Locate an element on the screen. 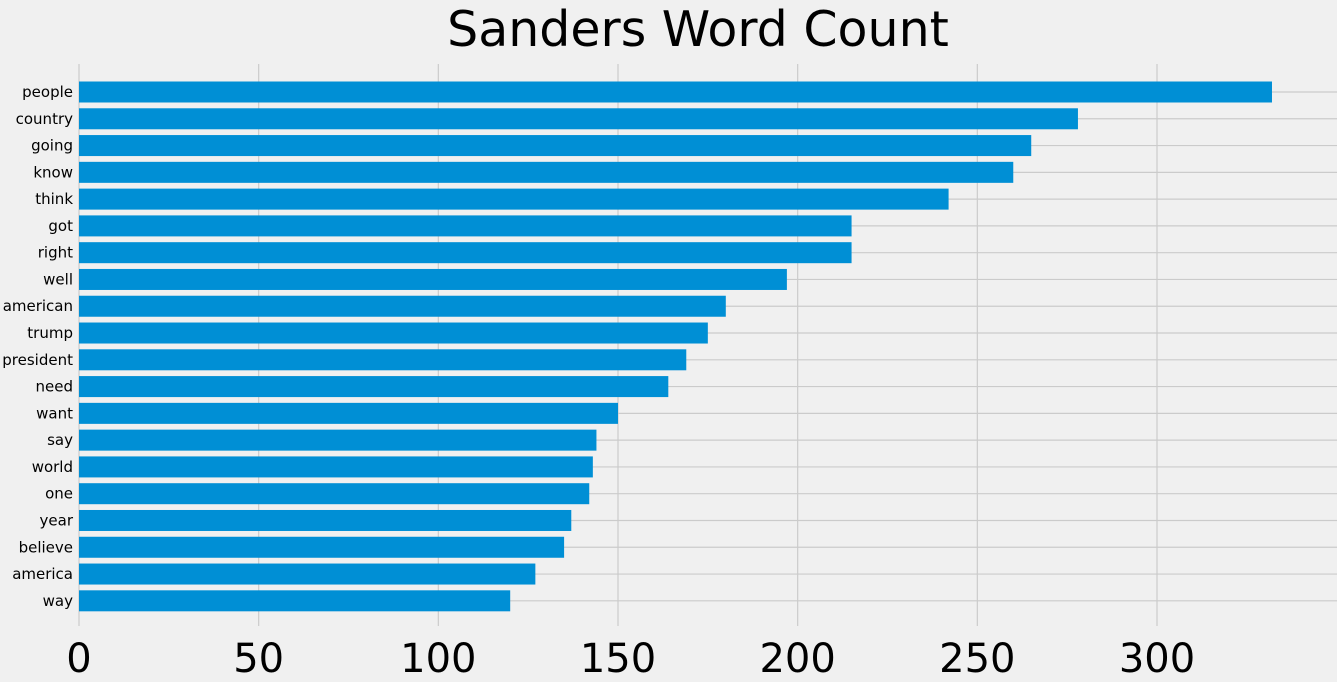 Image resolution: width=1337 pixels, height=682 pixels. chart-title: Sanders Word Count is located at coordinates (698, 29).